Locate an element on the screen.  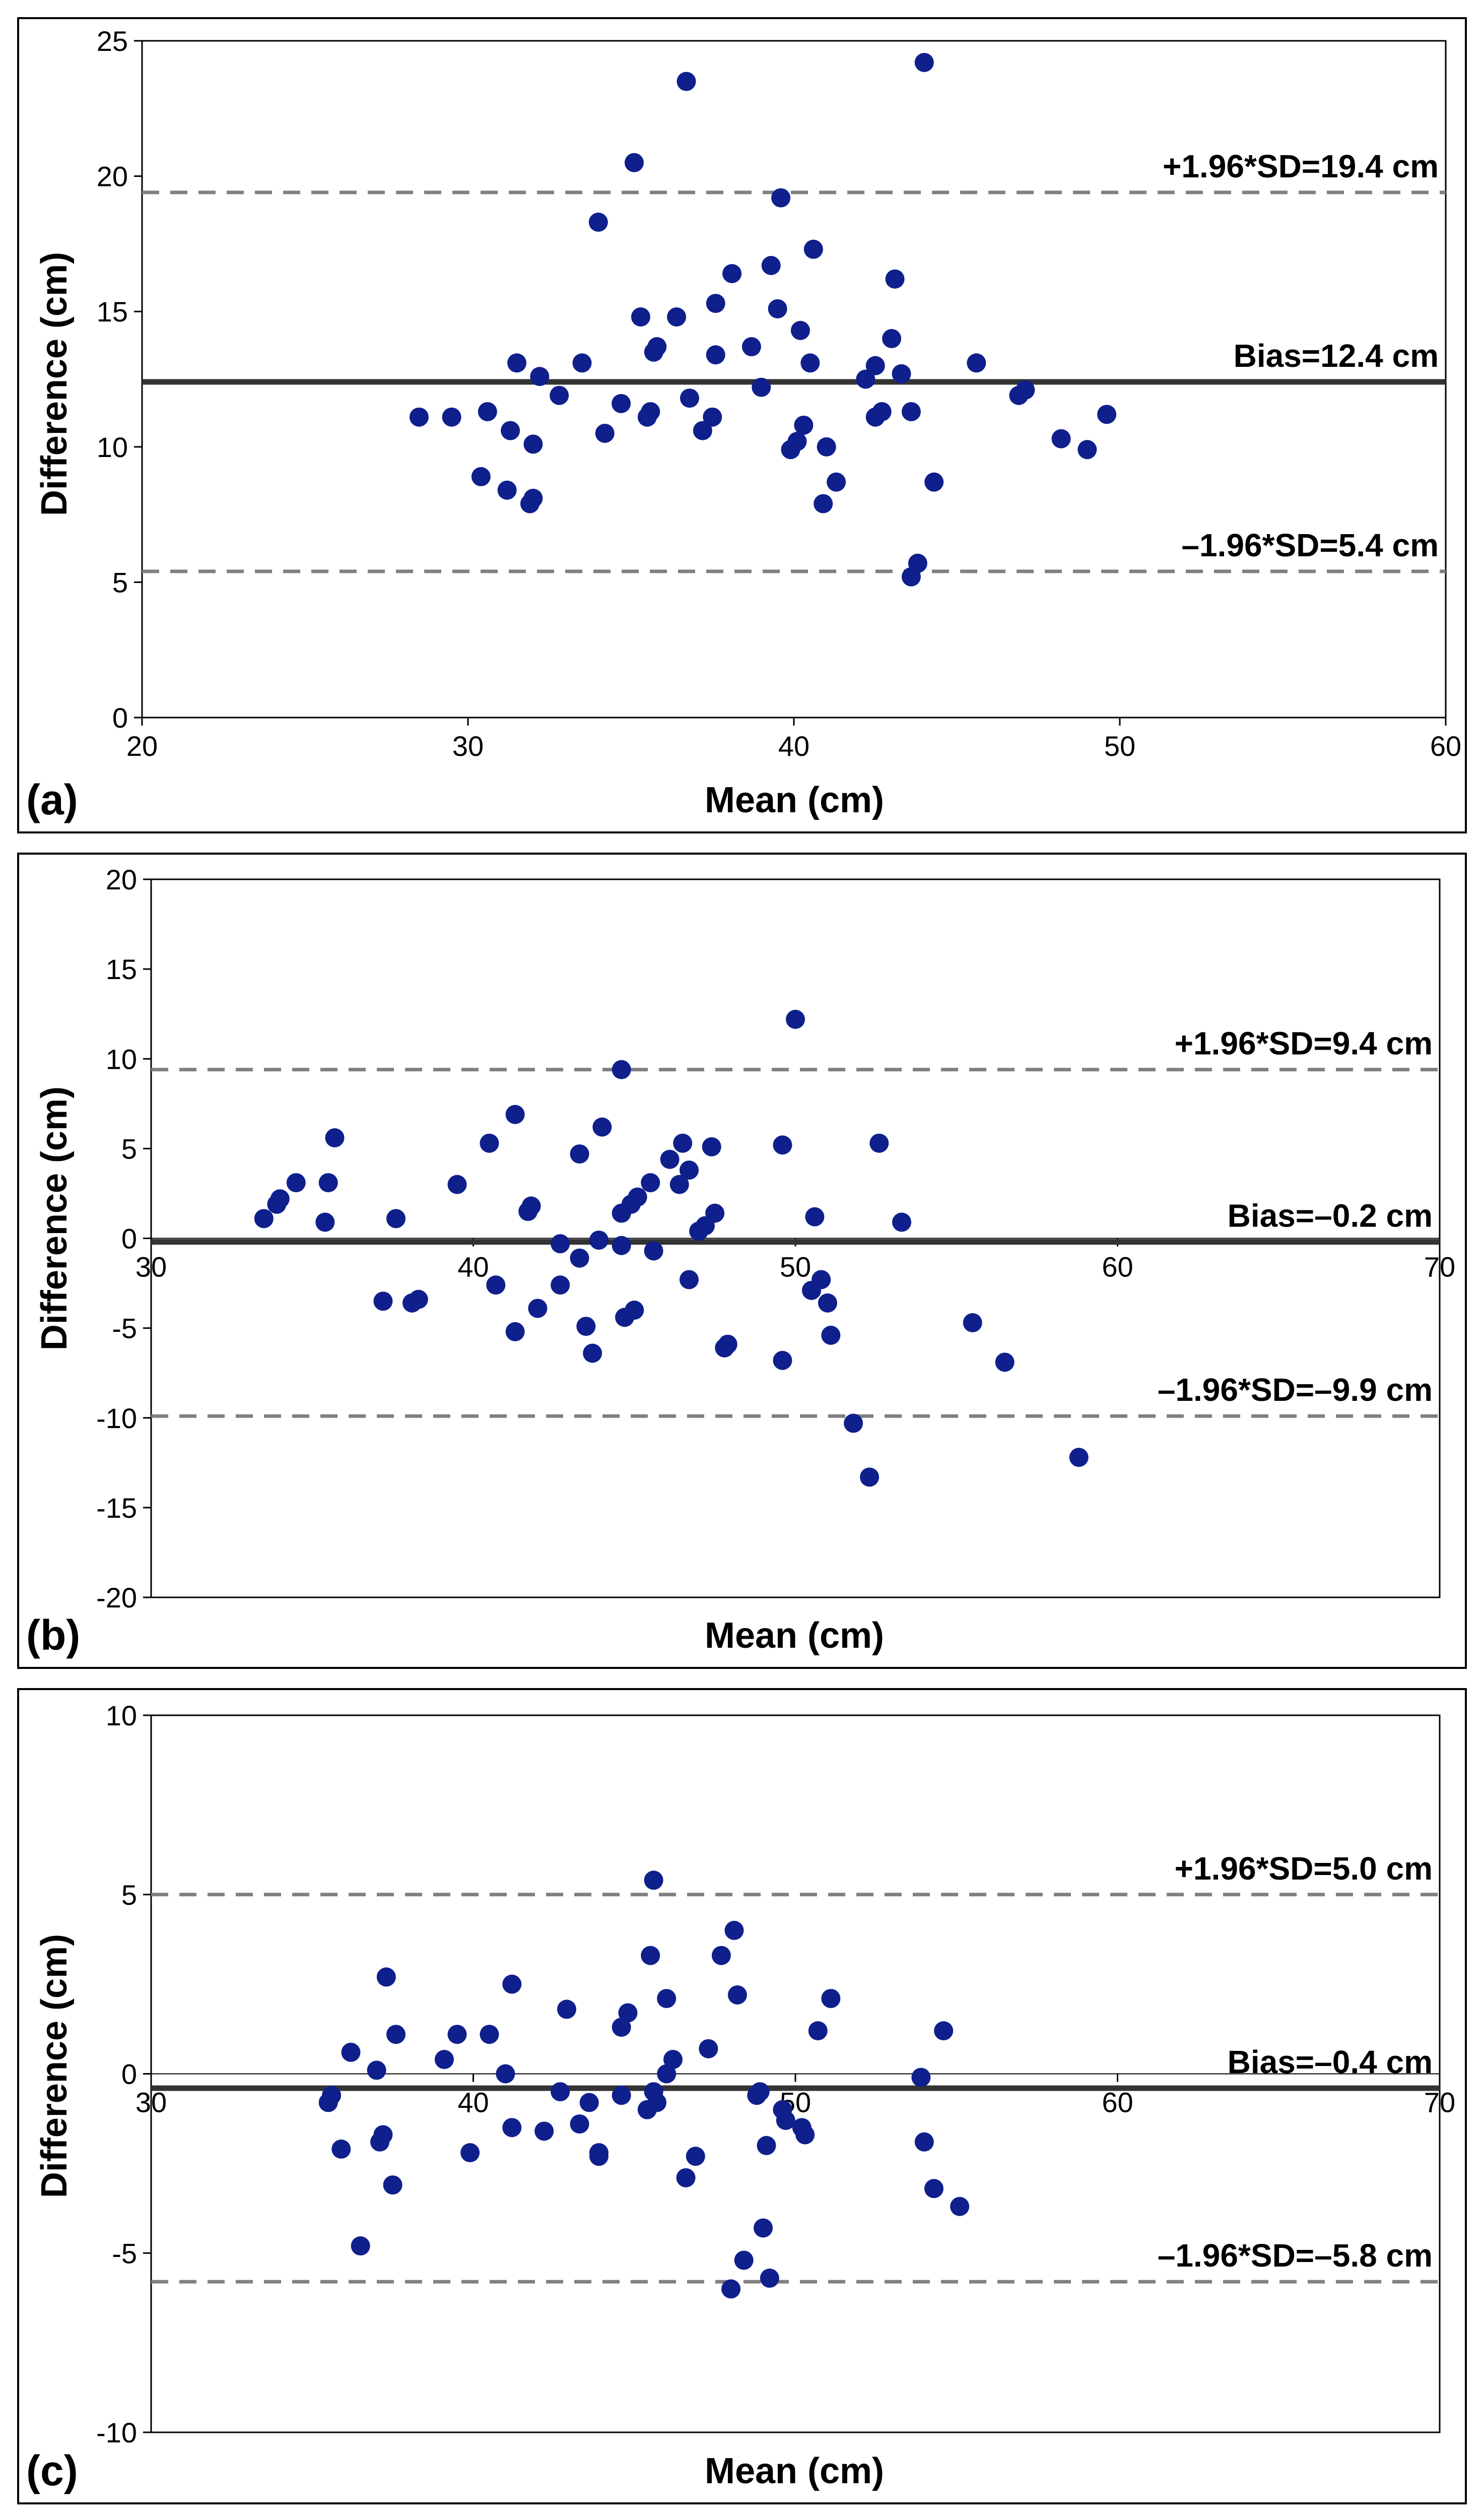
panel-a-x-axis-label: Mean (cm) is located at coordinates (795, 800).